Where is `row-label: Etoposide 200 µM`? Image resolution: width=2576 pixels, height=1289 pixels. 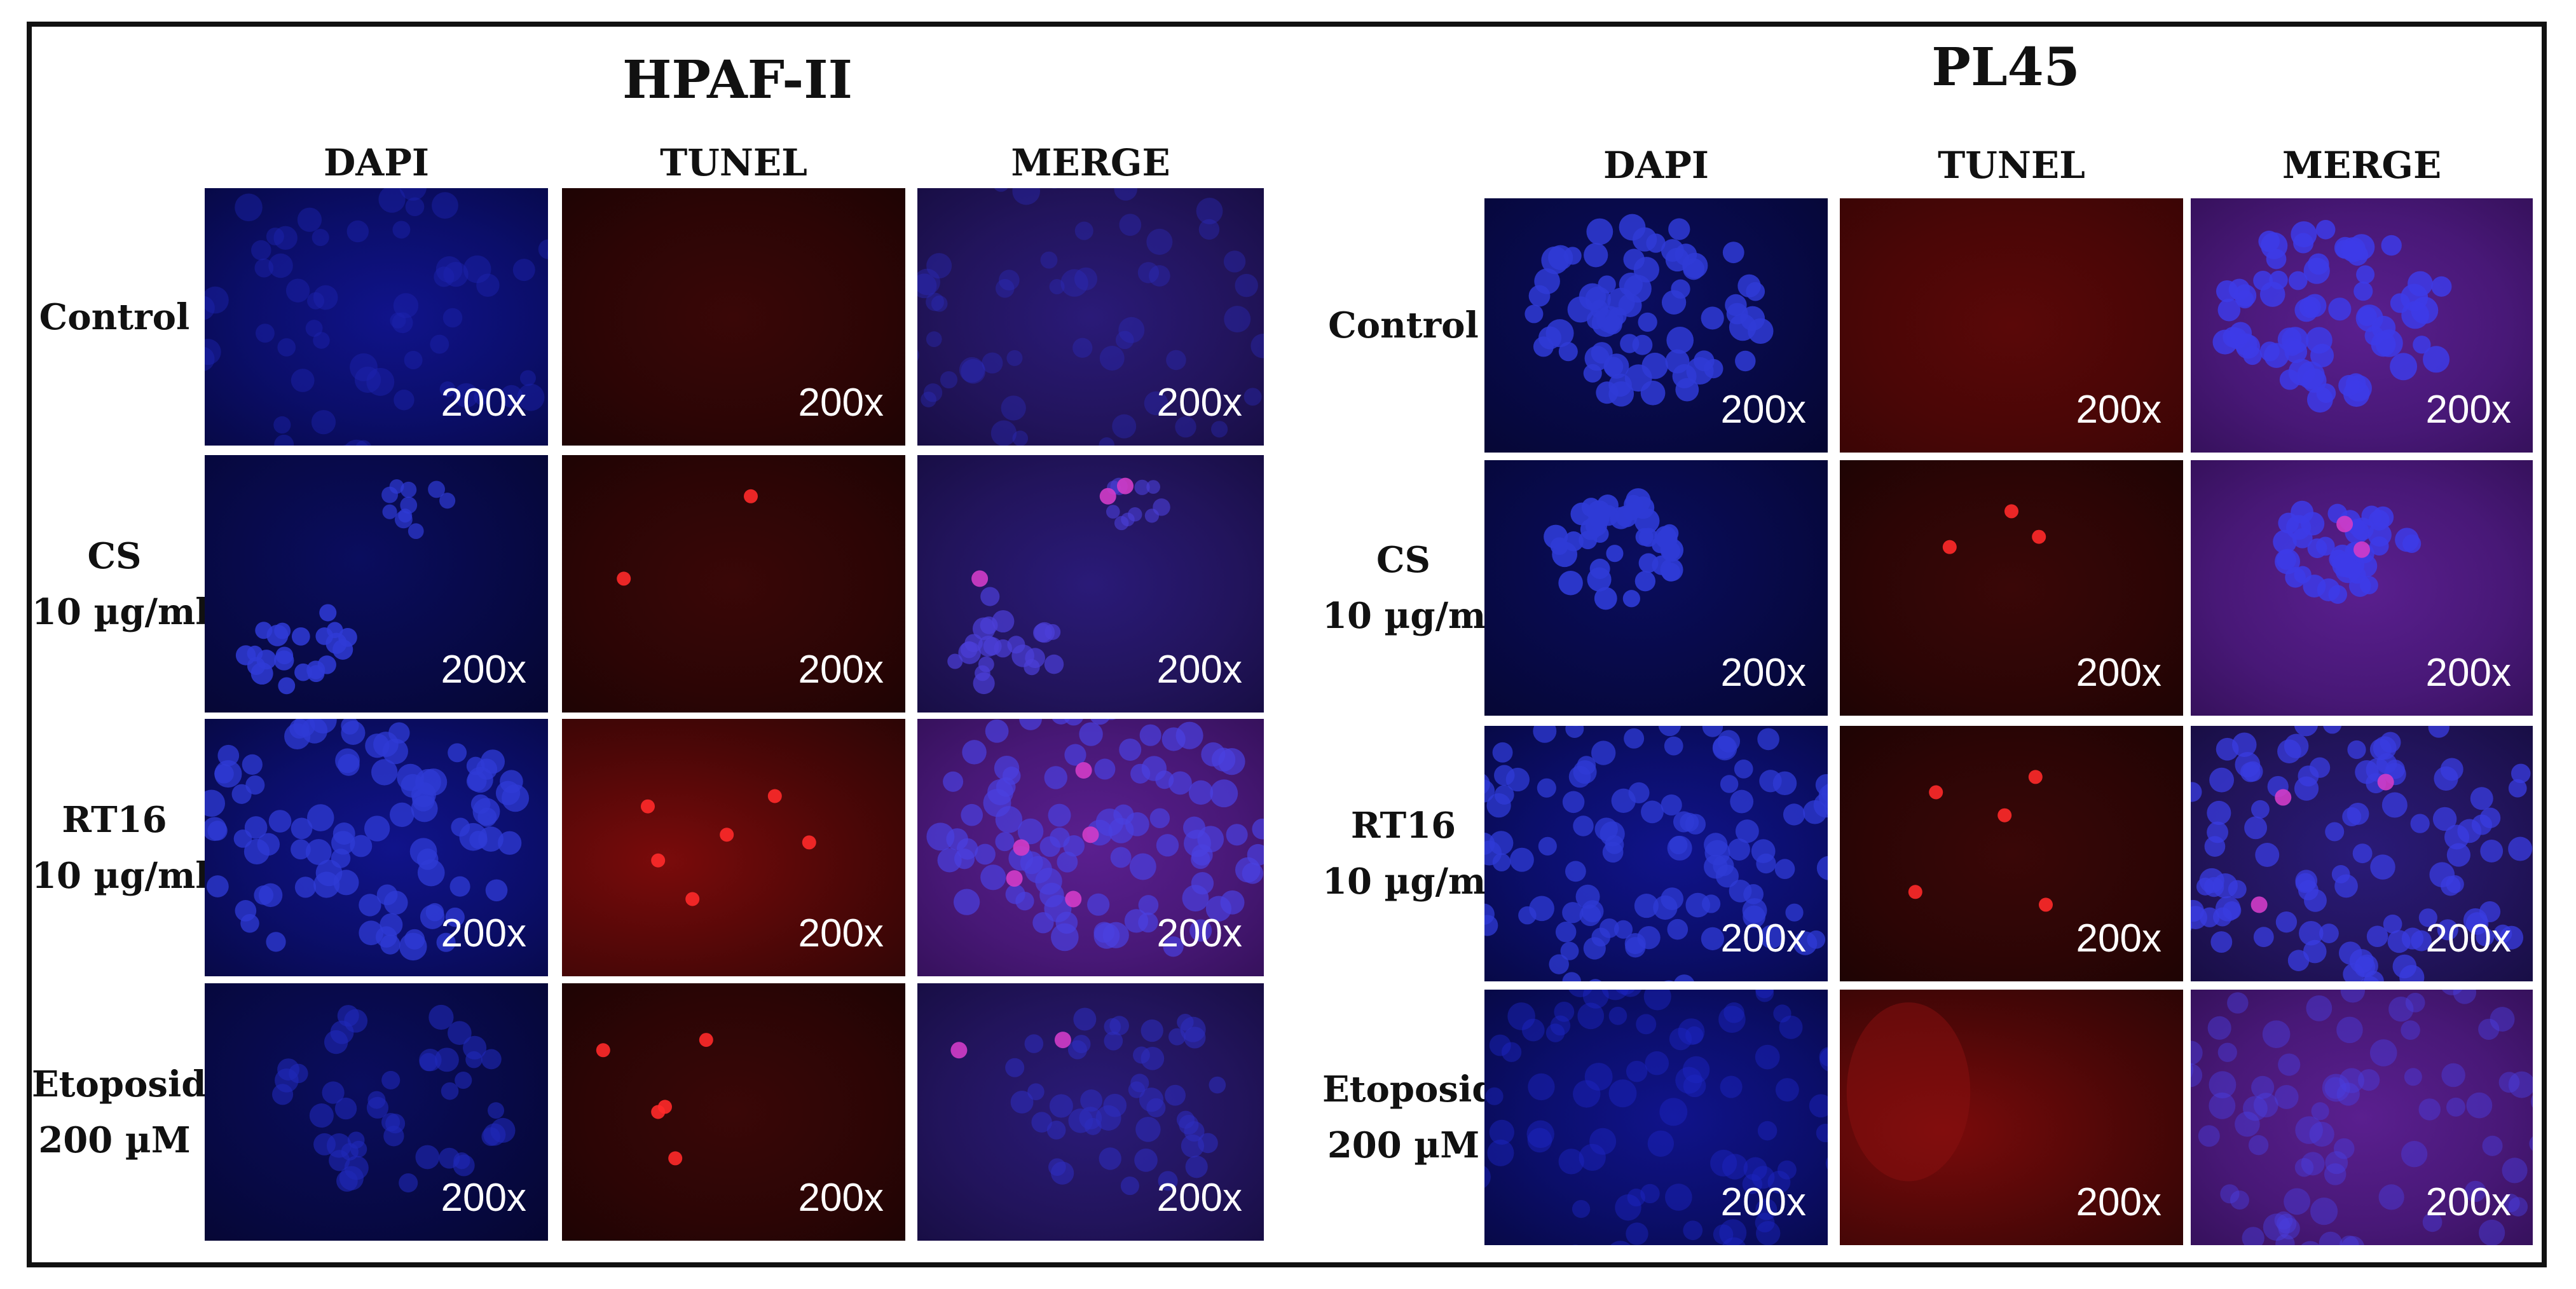 row-label: Etoposide 200 µM is located at coordinates (1420, 1117).